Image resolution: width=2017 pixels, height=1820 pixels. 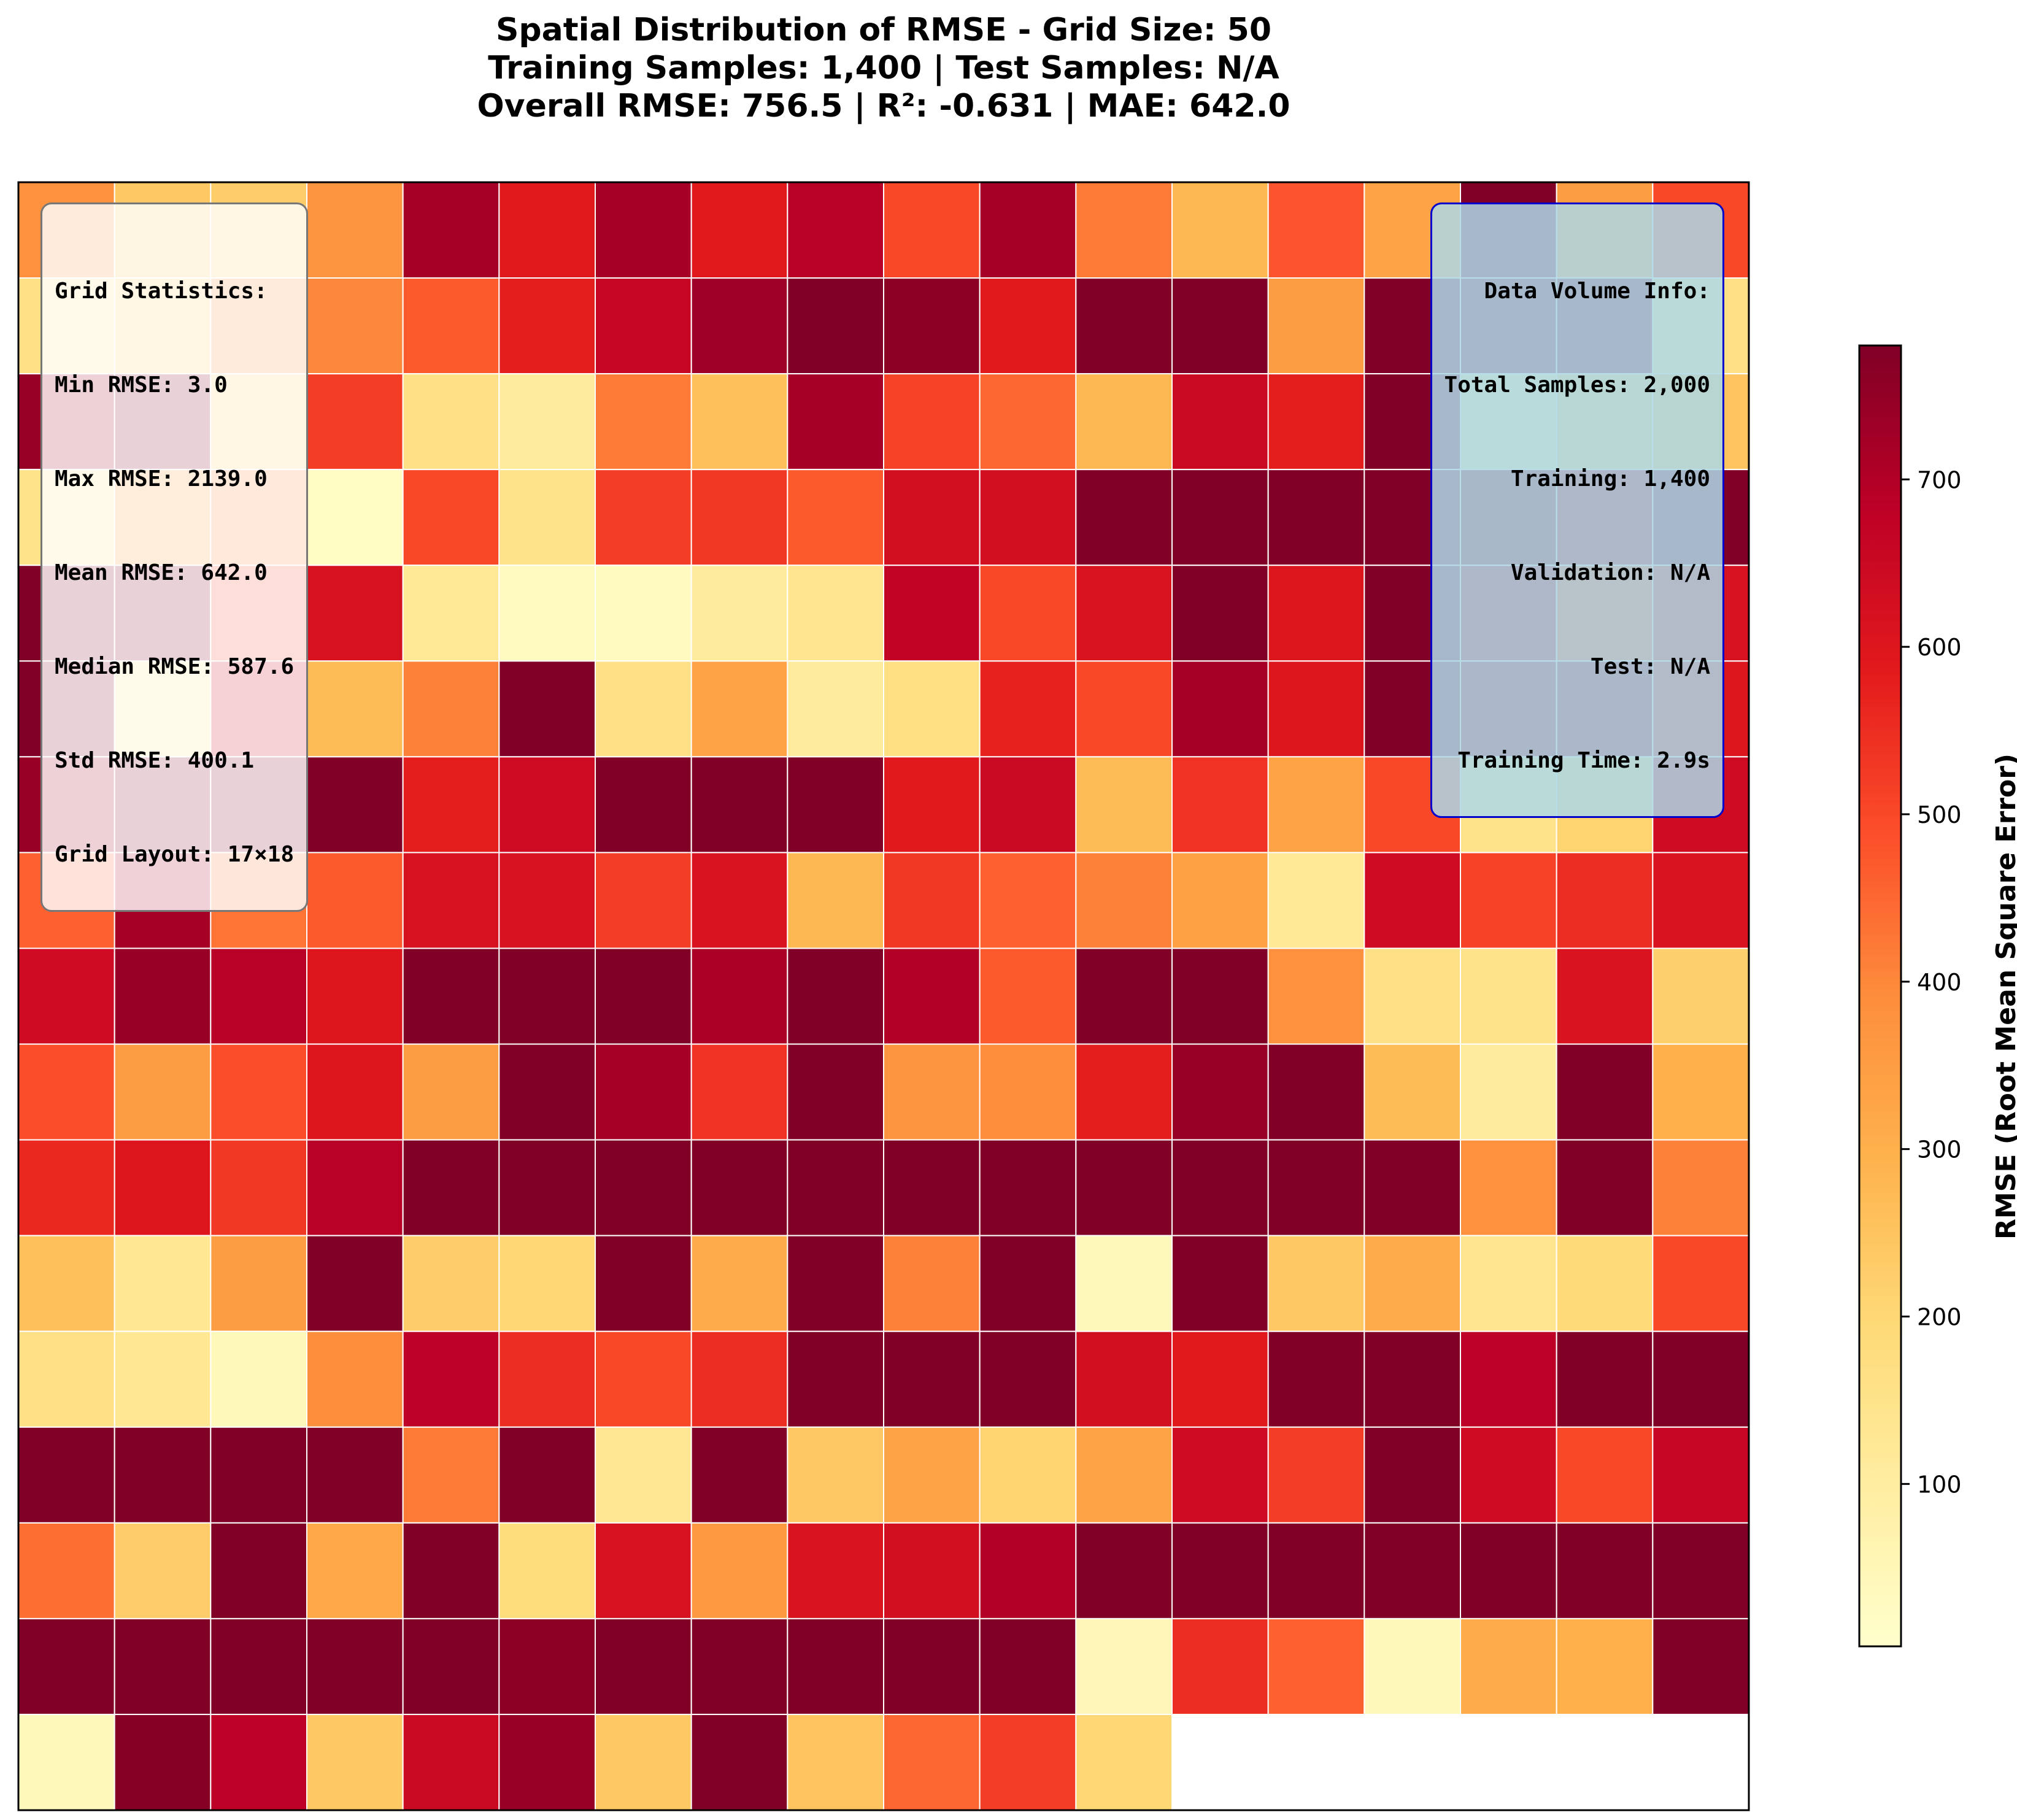 I want to click on colorbar-ticks: 100 200 300 400 500 600 700, so click(x=1931, y=982).